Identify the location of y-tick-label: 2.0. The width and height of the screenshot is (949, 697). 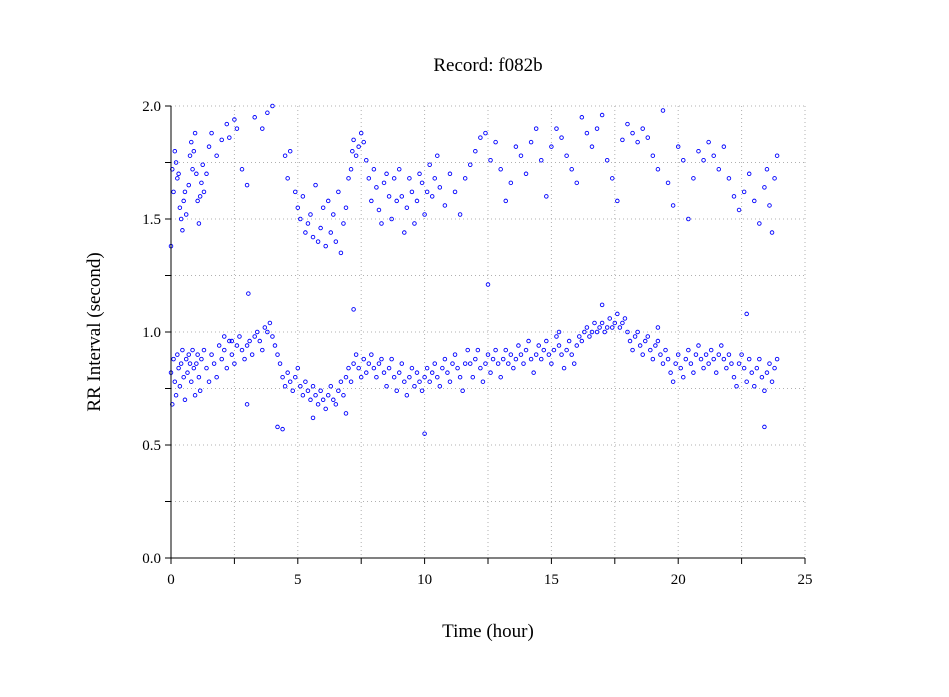
(151, 107).